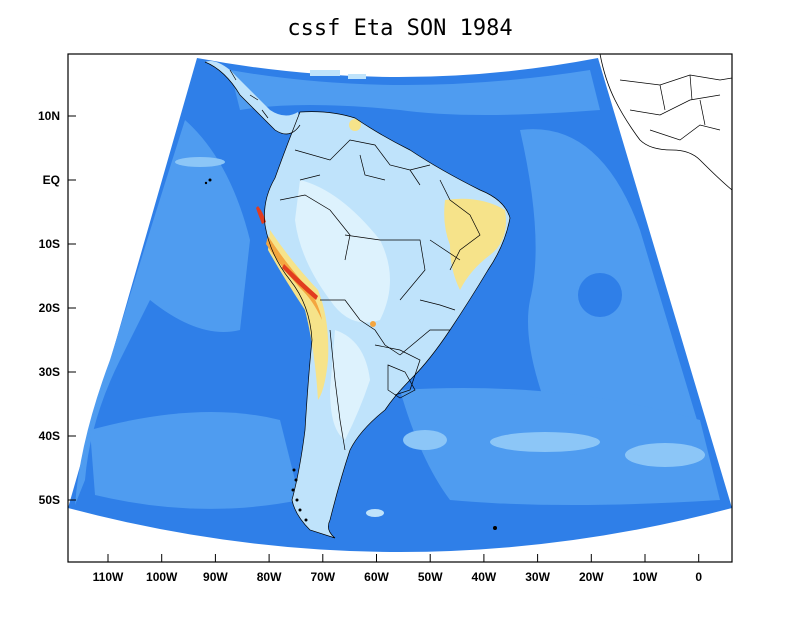 This screenshot has width=800, height=618. What do you see at coordinates (342, 251) in the screenshot?
I see `land-pale-amazon` at bounding box center [342, 251].